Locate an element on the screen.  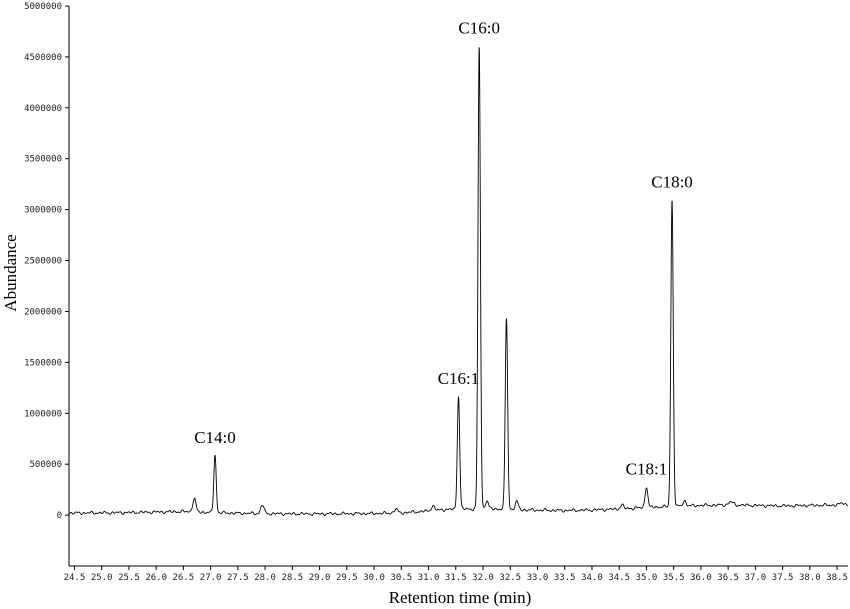
y-tick-label: 5000000 is located at coordinates (43, 7).